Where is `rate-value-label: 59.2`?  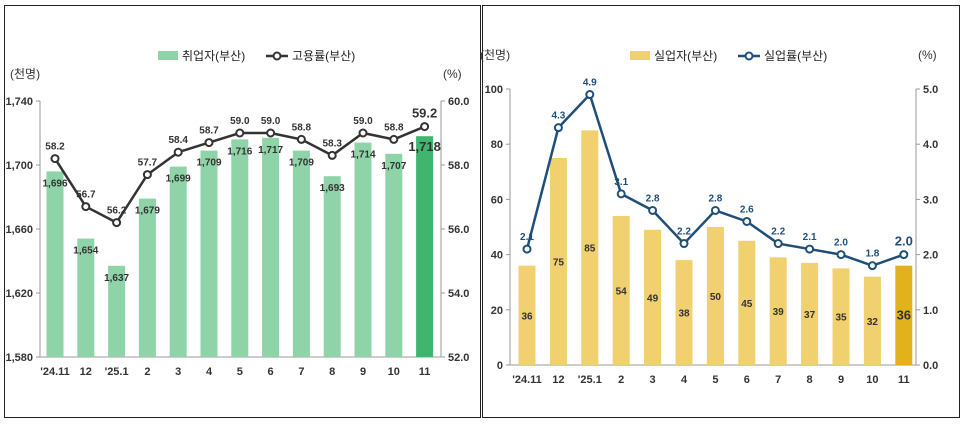
rate-value-label: 59.2 is located at coordinates (424, 113).